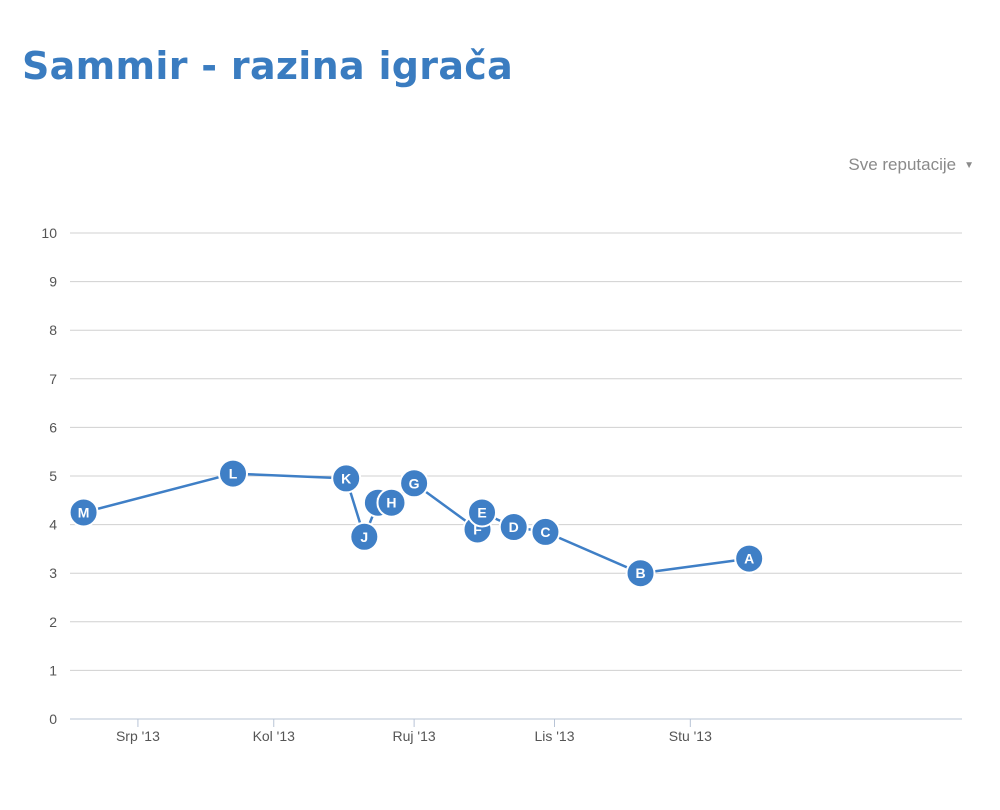  What do you see at coordinates (53, 427) in the screenshot?
I see `y-tick-label: 6` at bounding box center [53, 427].